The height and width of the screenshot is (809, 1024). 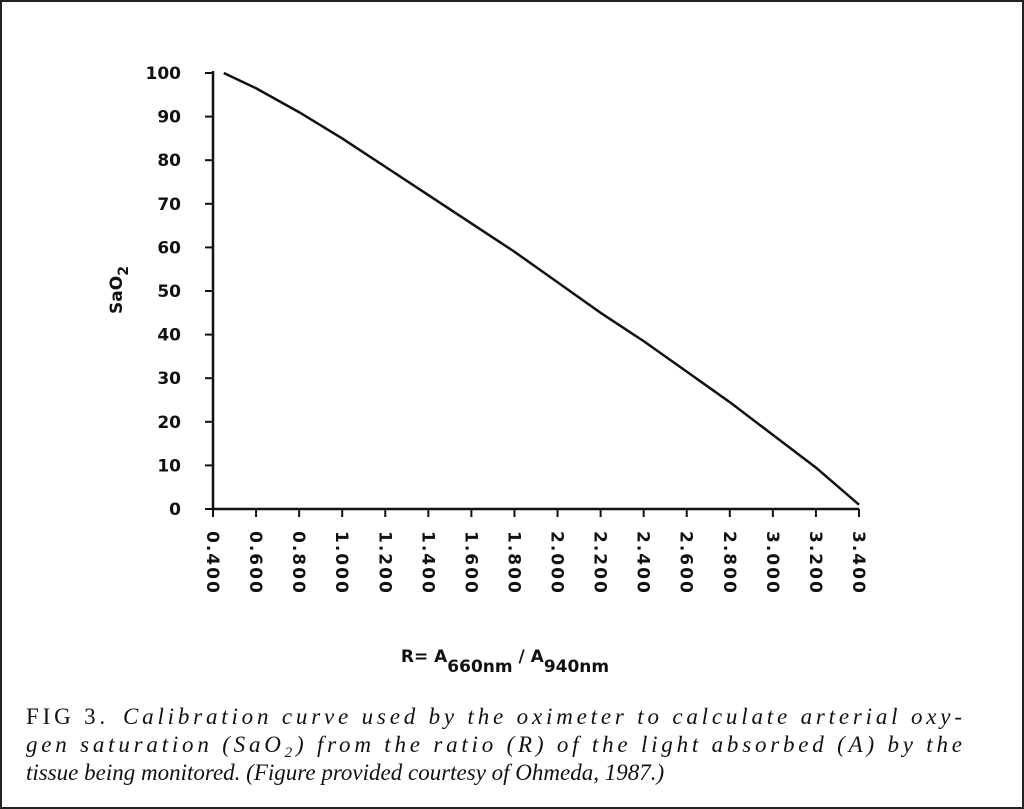 I want to click on y-tick-label: 70, so click(x=169, y=205).